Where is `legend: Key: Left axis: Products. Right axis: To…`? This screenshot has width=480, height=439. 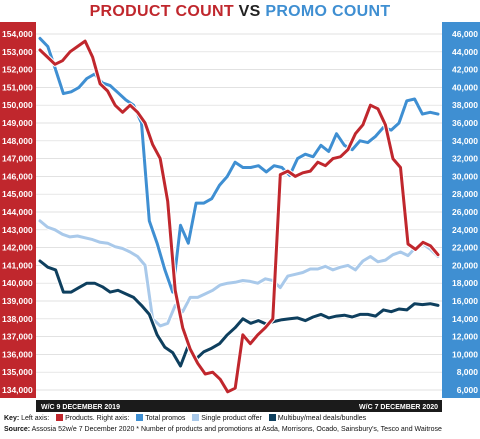
legend: Key: Left axis: Products. Right axis: To… is located at coordinates (240, 418).